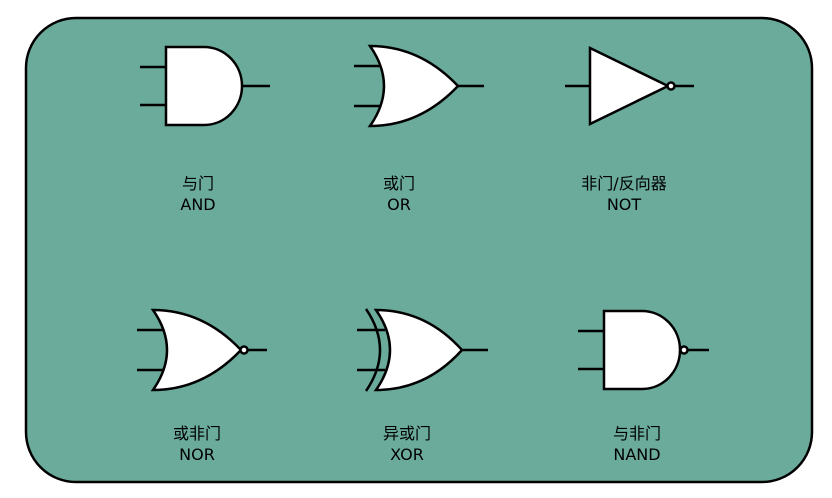 This screenshot has width=832, height=498. Describe the element at coordinates (624, 194) in the screenshot. I see `not-gate-label: 非门/反向器 NOT` at that location.